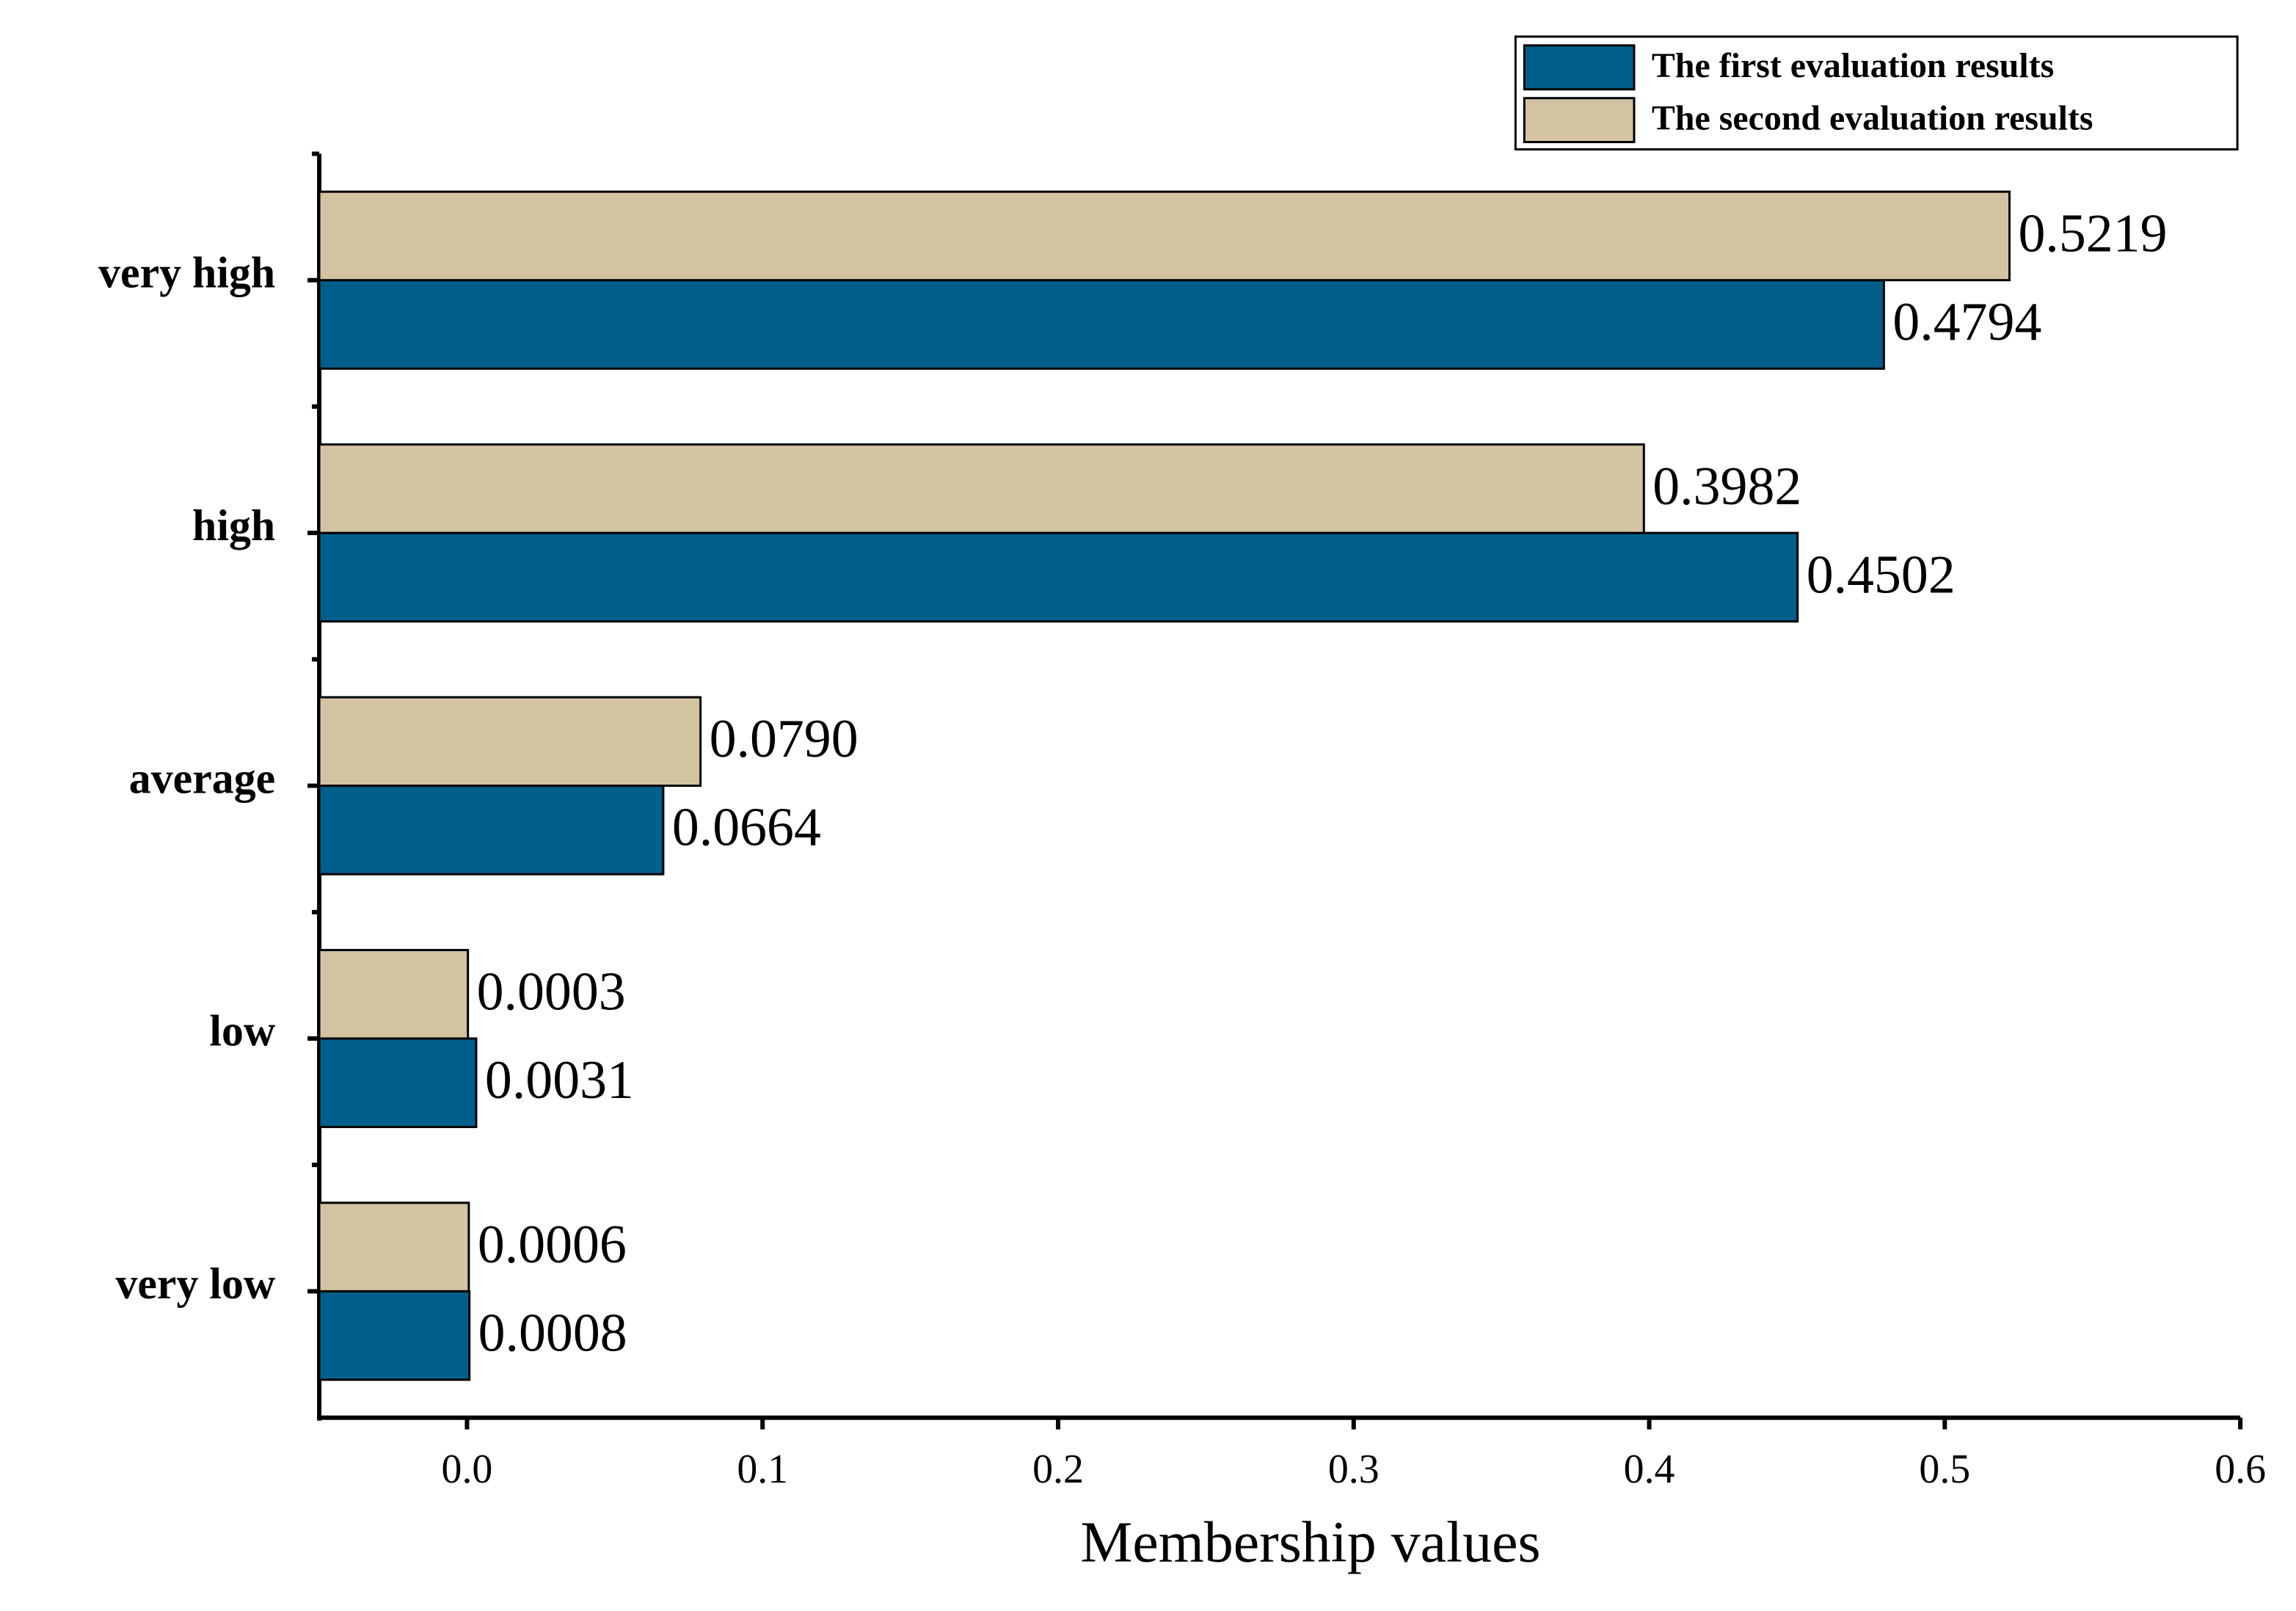 This screenshot has width=2296, height=1611. I want to click on x-tick-label: 0.6, so click(2240, 1469).